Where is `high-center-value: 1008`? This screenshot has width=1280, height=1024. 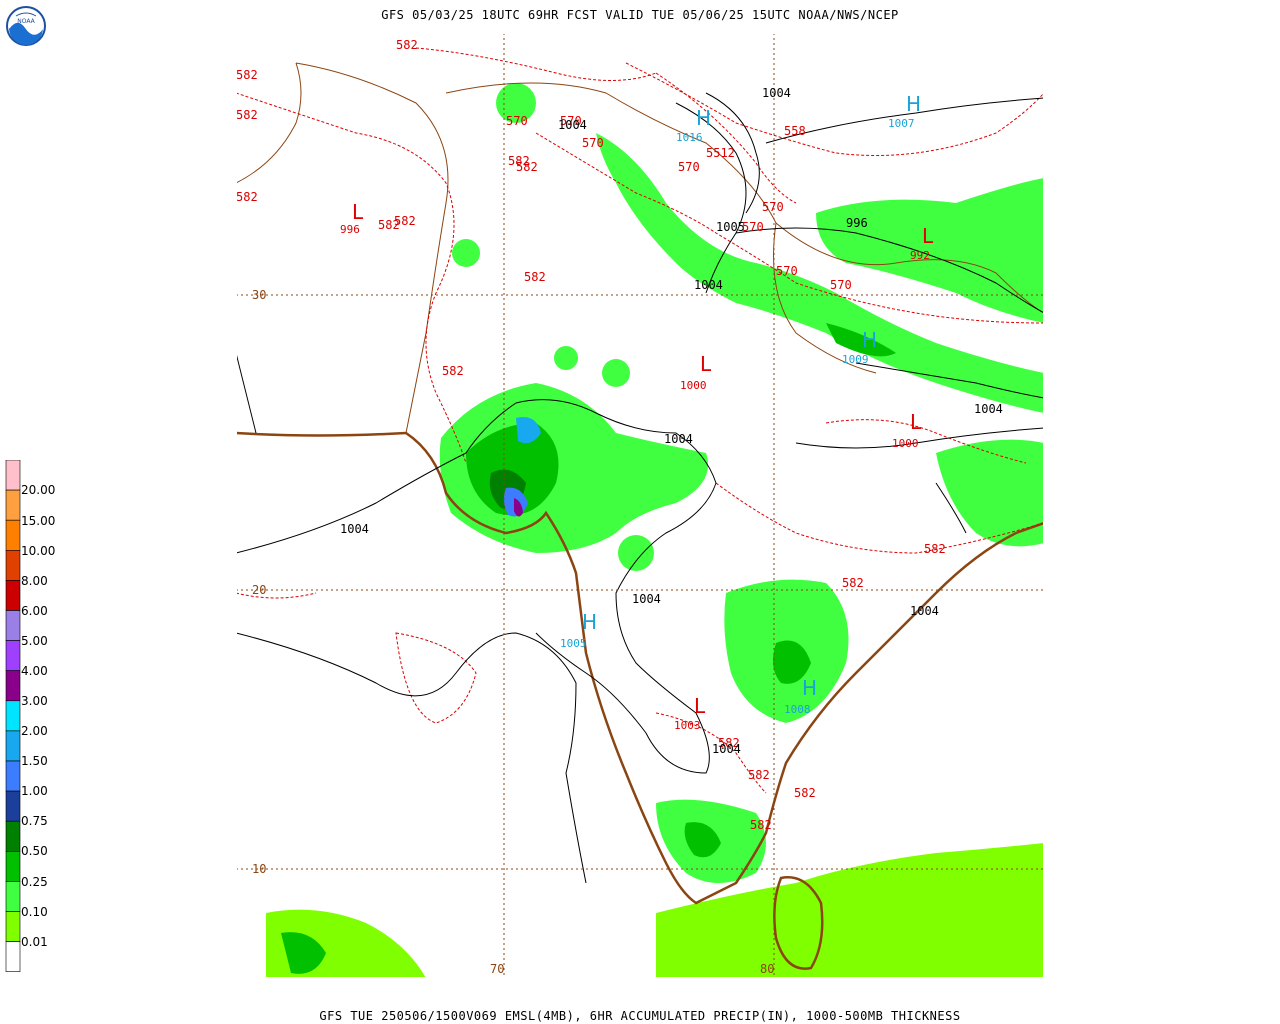 high-center-value: 1008 is located at coordinates (797, 709).